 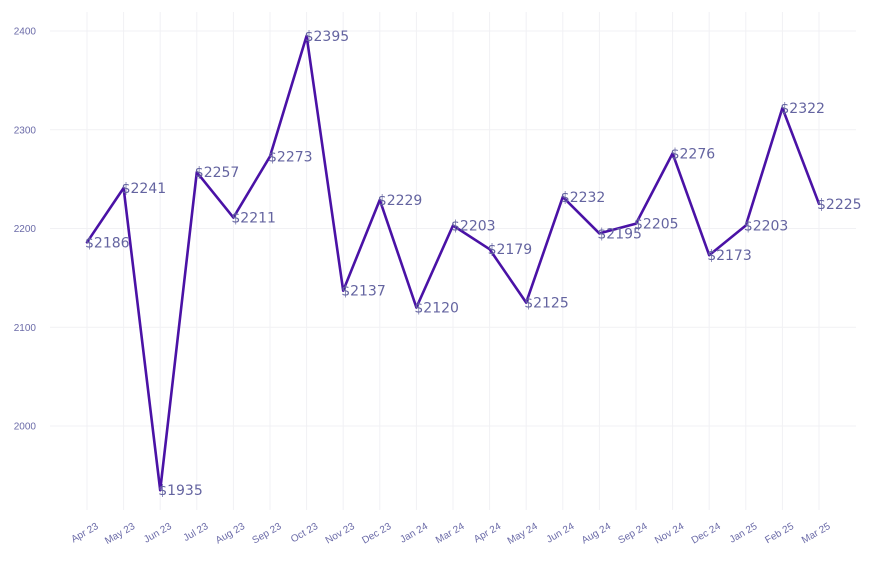 I want to click on data-label: $2137, so click(x=363, y=292).